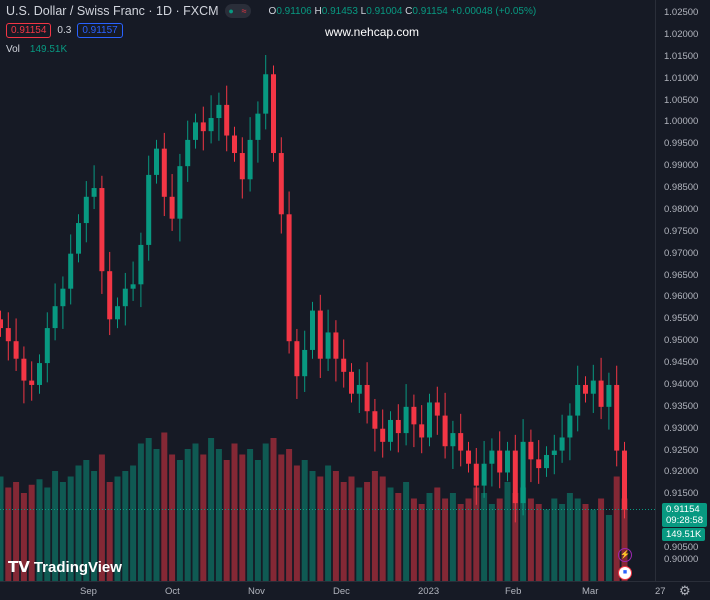 The width and height of the screenshot is (710, 600). Describe the element at coordinates (681, 209) in the screenshot. I see `price-tick: 0.98000` at that location.